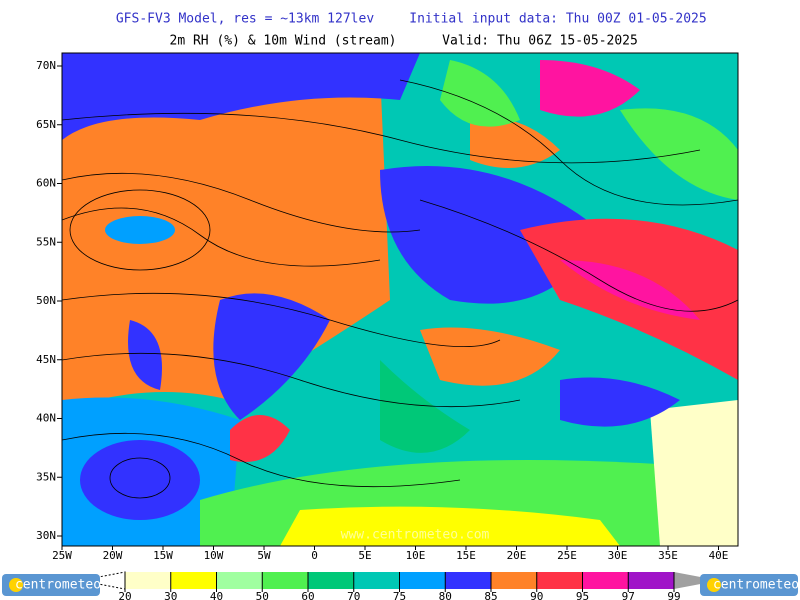  I want to click on lat-label: 40N, so click(46, 418).